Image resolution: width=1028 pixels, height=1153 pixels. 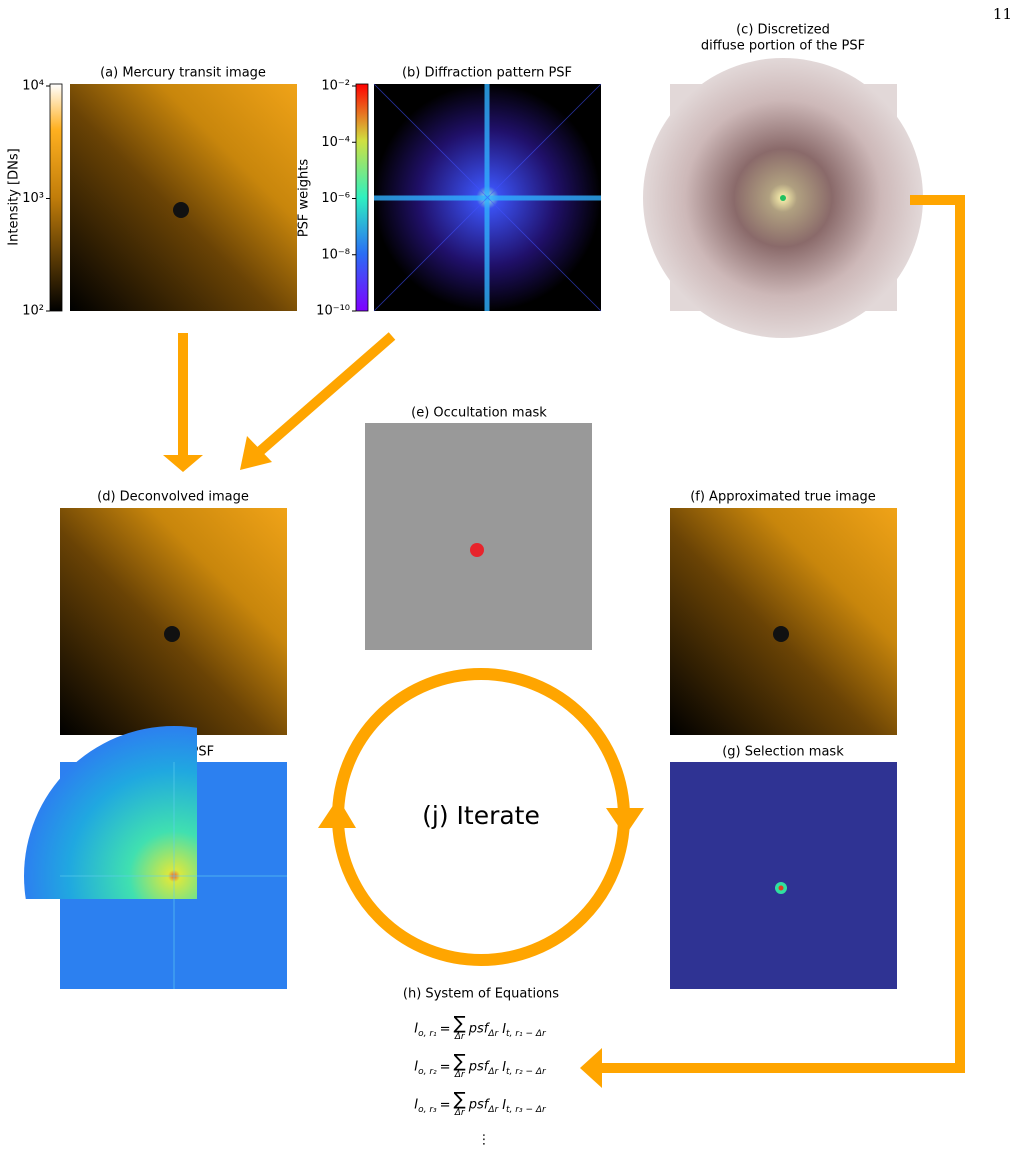 What do you see at coordinates (487, 197) in the screenshot?
I see `diffraction-lines` at bounding box center [487, 197].